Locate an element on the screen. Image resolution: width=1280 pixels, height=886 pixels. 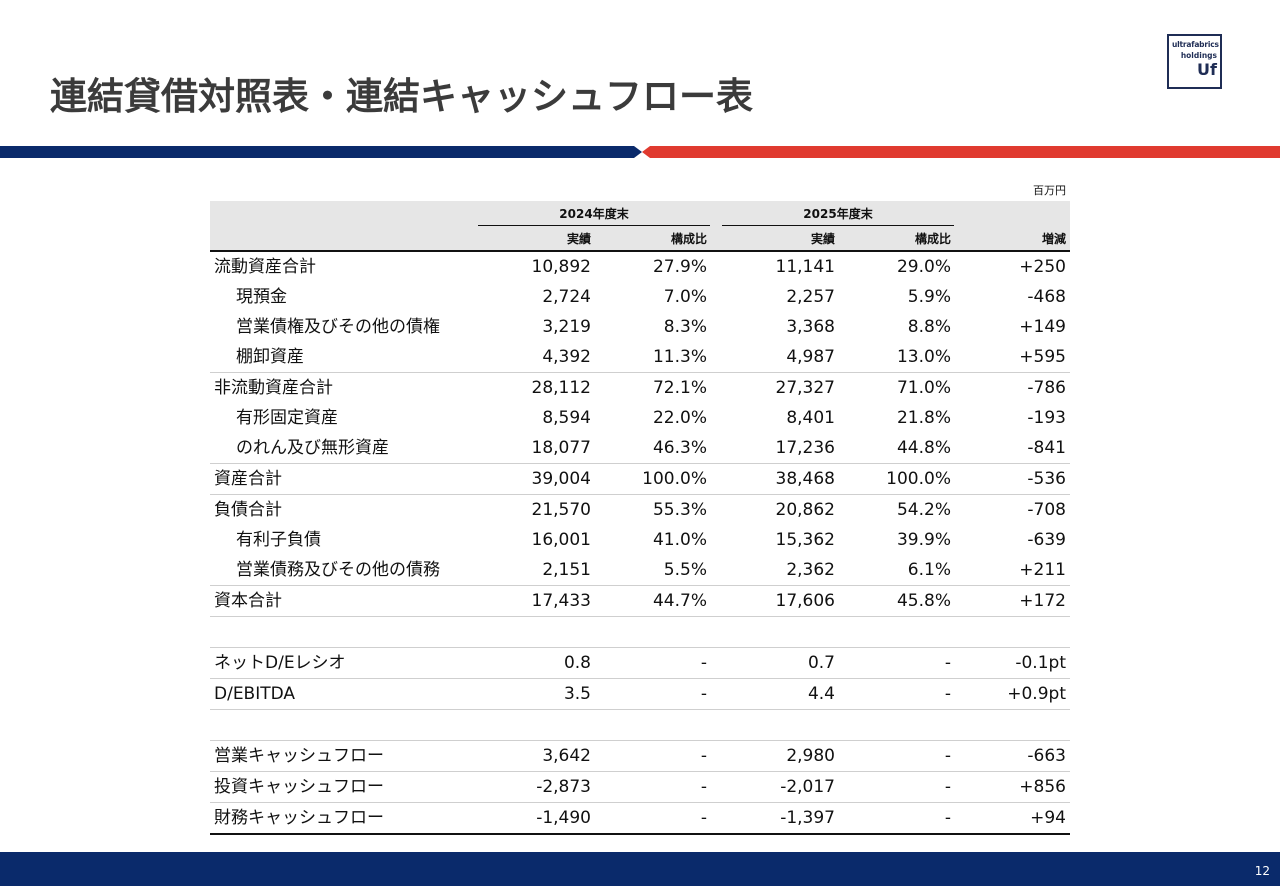
value-change: -536 is located at coordinates (1012, 479).